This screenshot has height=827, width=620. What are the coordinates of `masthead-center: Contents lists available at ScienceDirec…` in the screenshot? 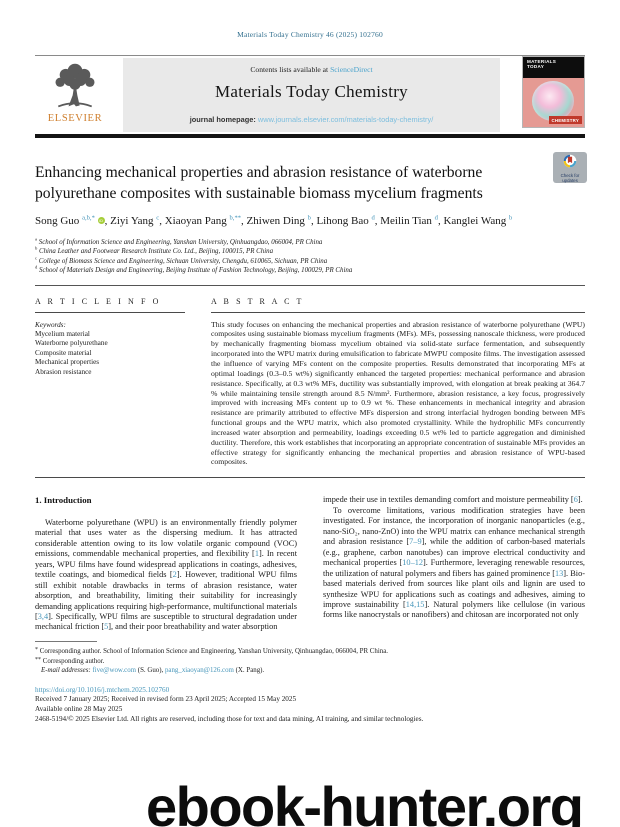 It's located at (311, 95).